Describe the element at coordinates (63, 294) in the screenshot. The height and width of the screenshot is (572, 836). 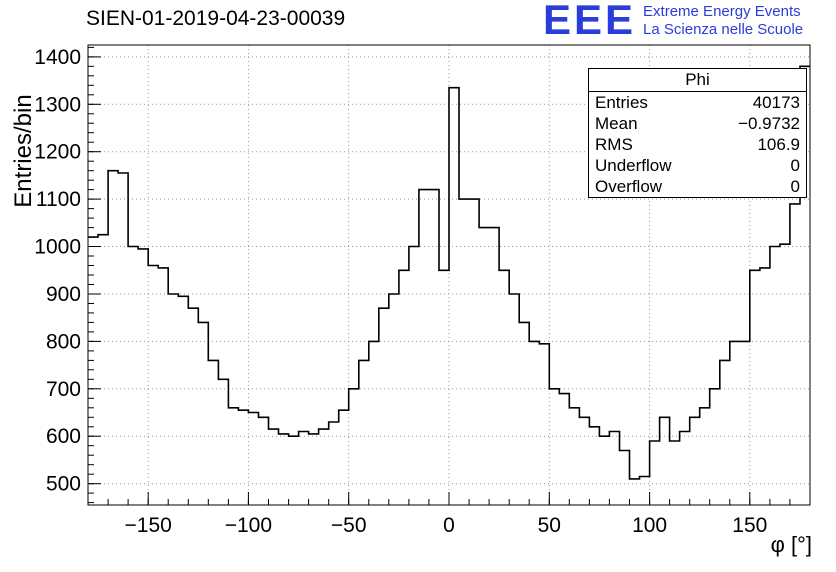
I see `svg-text: 900` at that location.